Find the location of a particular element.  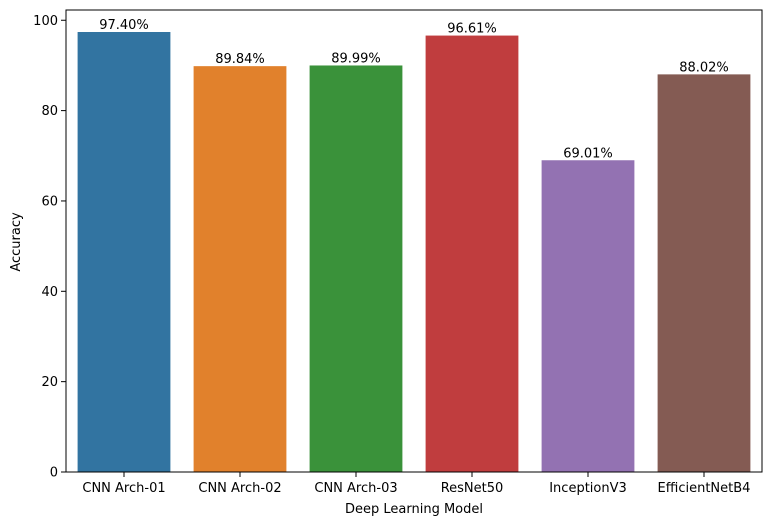

data-label-5: 88.02% is located at coordinates (704, 67).